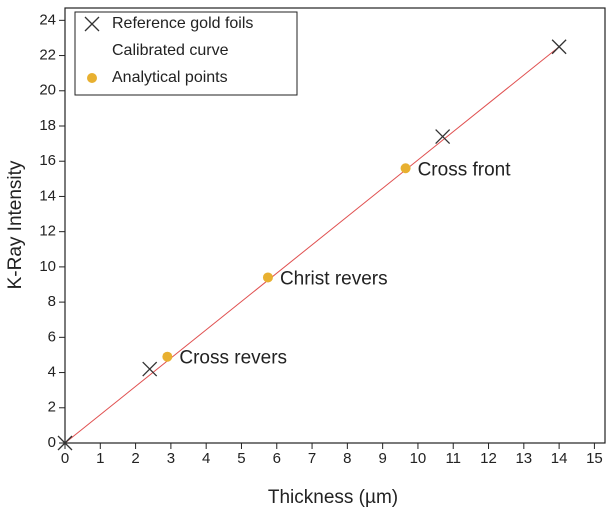 This screenshot has height=514, width=609. I want to click on x-tick-label: 1, so click(100, 458).